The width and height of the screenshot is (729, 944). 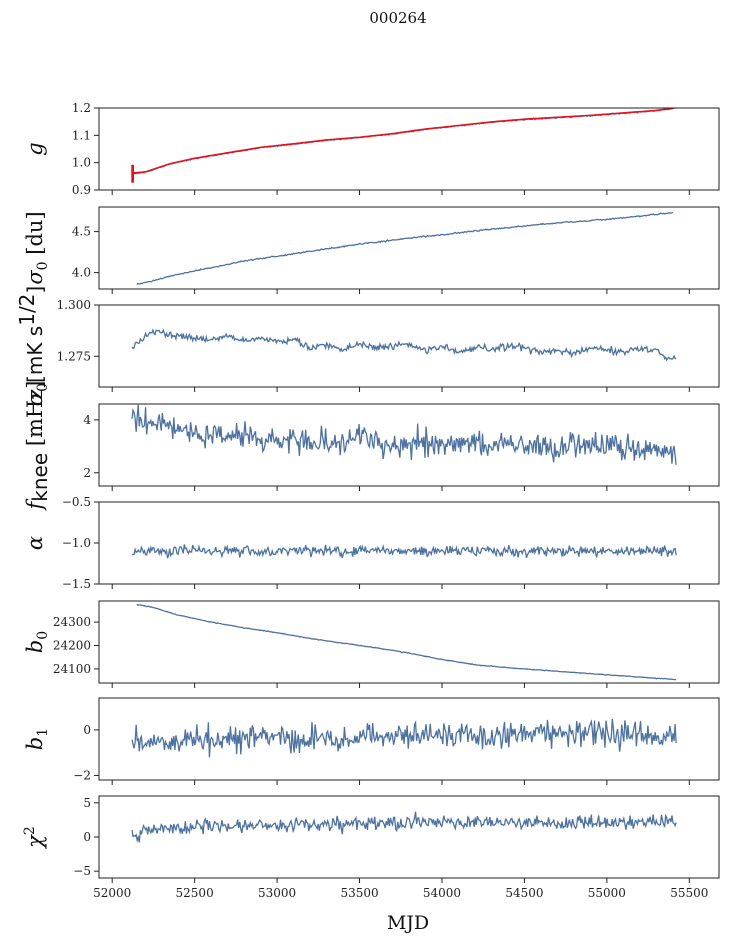 What do you see at coordinates (195, 893) in the screenshot?
I see `x-tick-label: 52500` at bounding box center [195, 893].